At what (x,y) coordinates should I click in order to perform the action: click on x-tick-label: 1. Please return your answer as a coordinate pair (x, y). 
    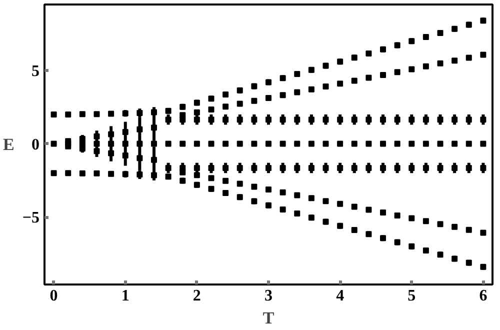
    Looking at the image, I should click on (125, 296).